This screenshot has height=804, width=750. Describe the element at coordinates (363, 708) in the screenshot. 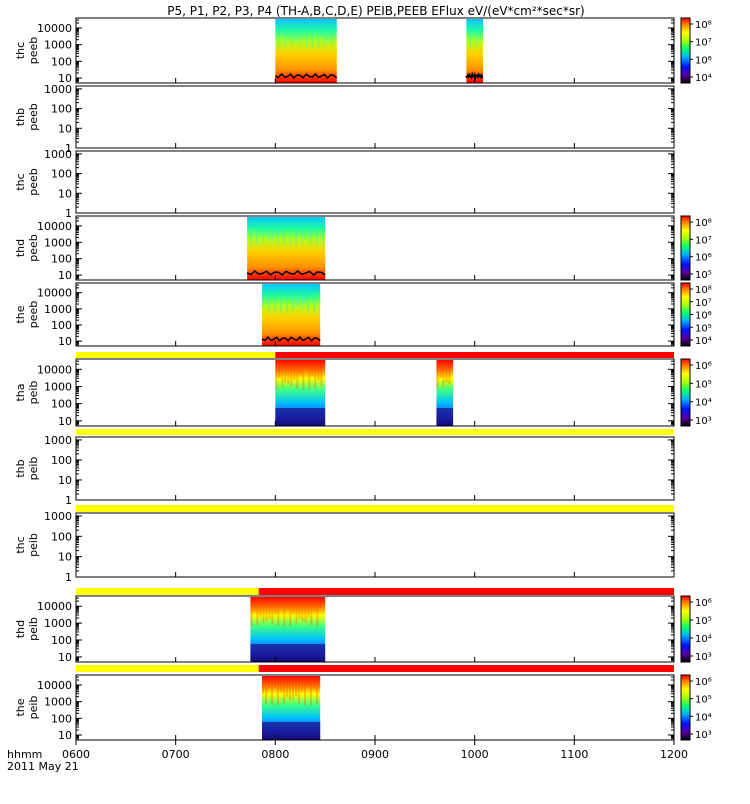

I see `panel-the-peib: 10000 1000 100 10 the peib 10⁶ 10⁵ 10⁴ 10³` at that location.